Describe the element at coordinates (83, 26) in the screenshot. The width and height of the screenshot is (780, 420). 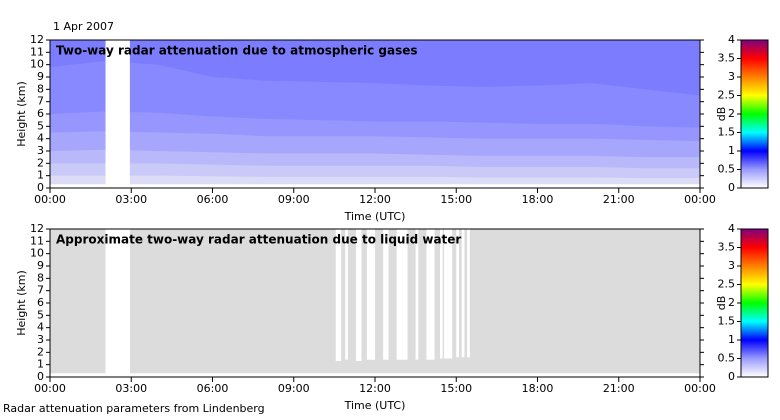
I see `date: 1 Apr 2007` at that location.